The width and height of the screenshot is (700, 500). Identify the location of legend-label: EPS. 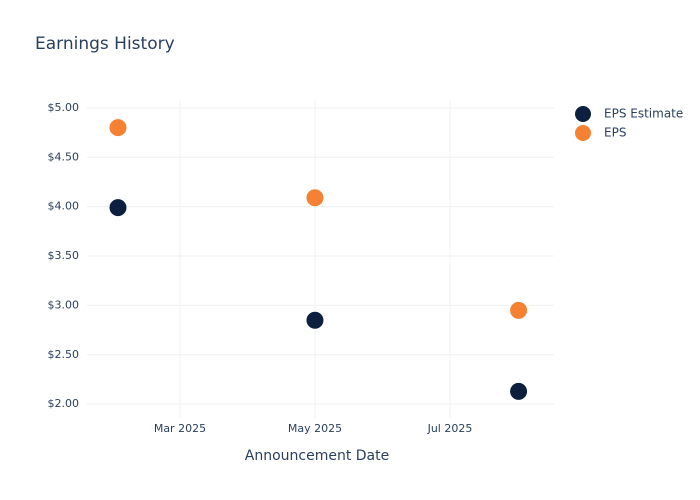
(615, 133).